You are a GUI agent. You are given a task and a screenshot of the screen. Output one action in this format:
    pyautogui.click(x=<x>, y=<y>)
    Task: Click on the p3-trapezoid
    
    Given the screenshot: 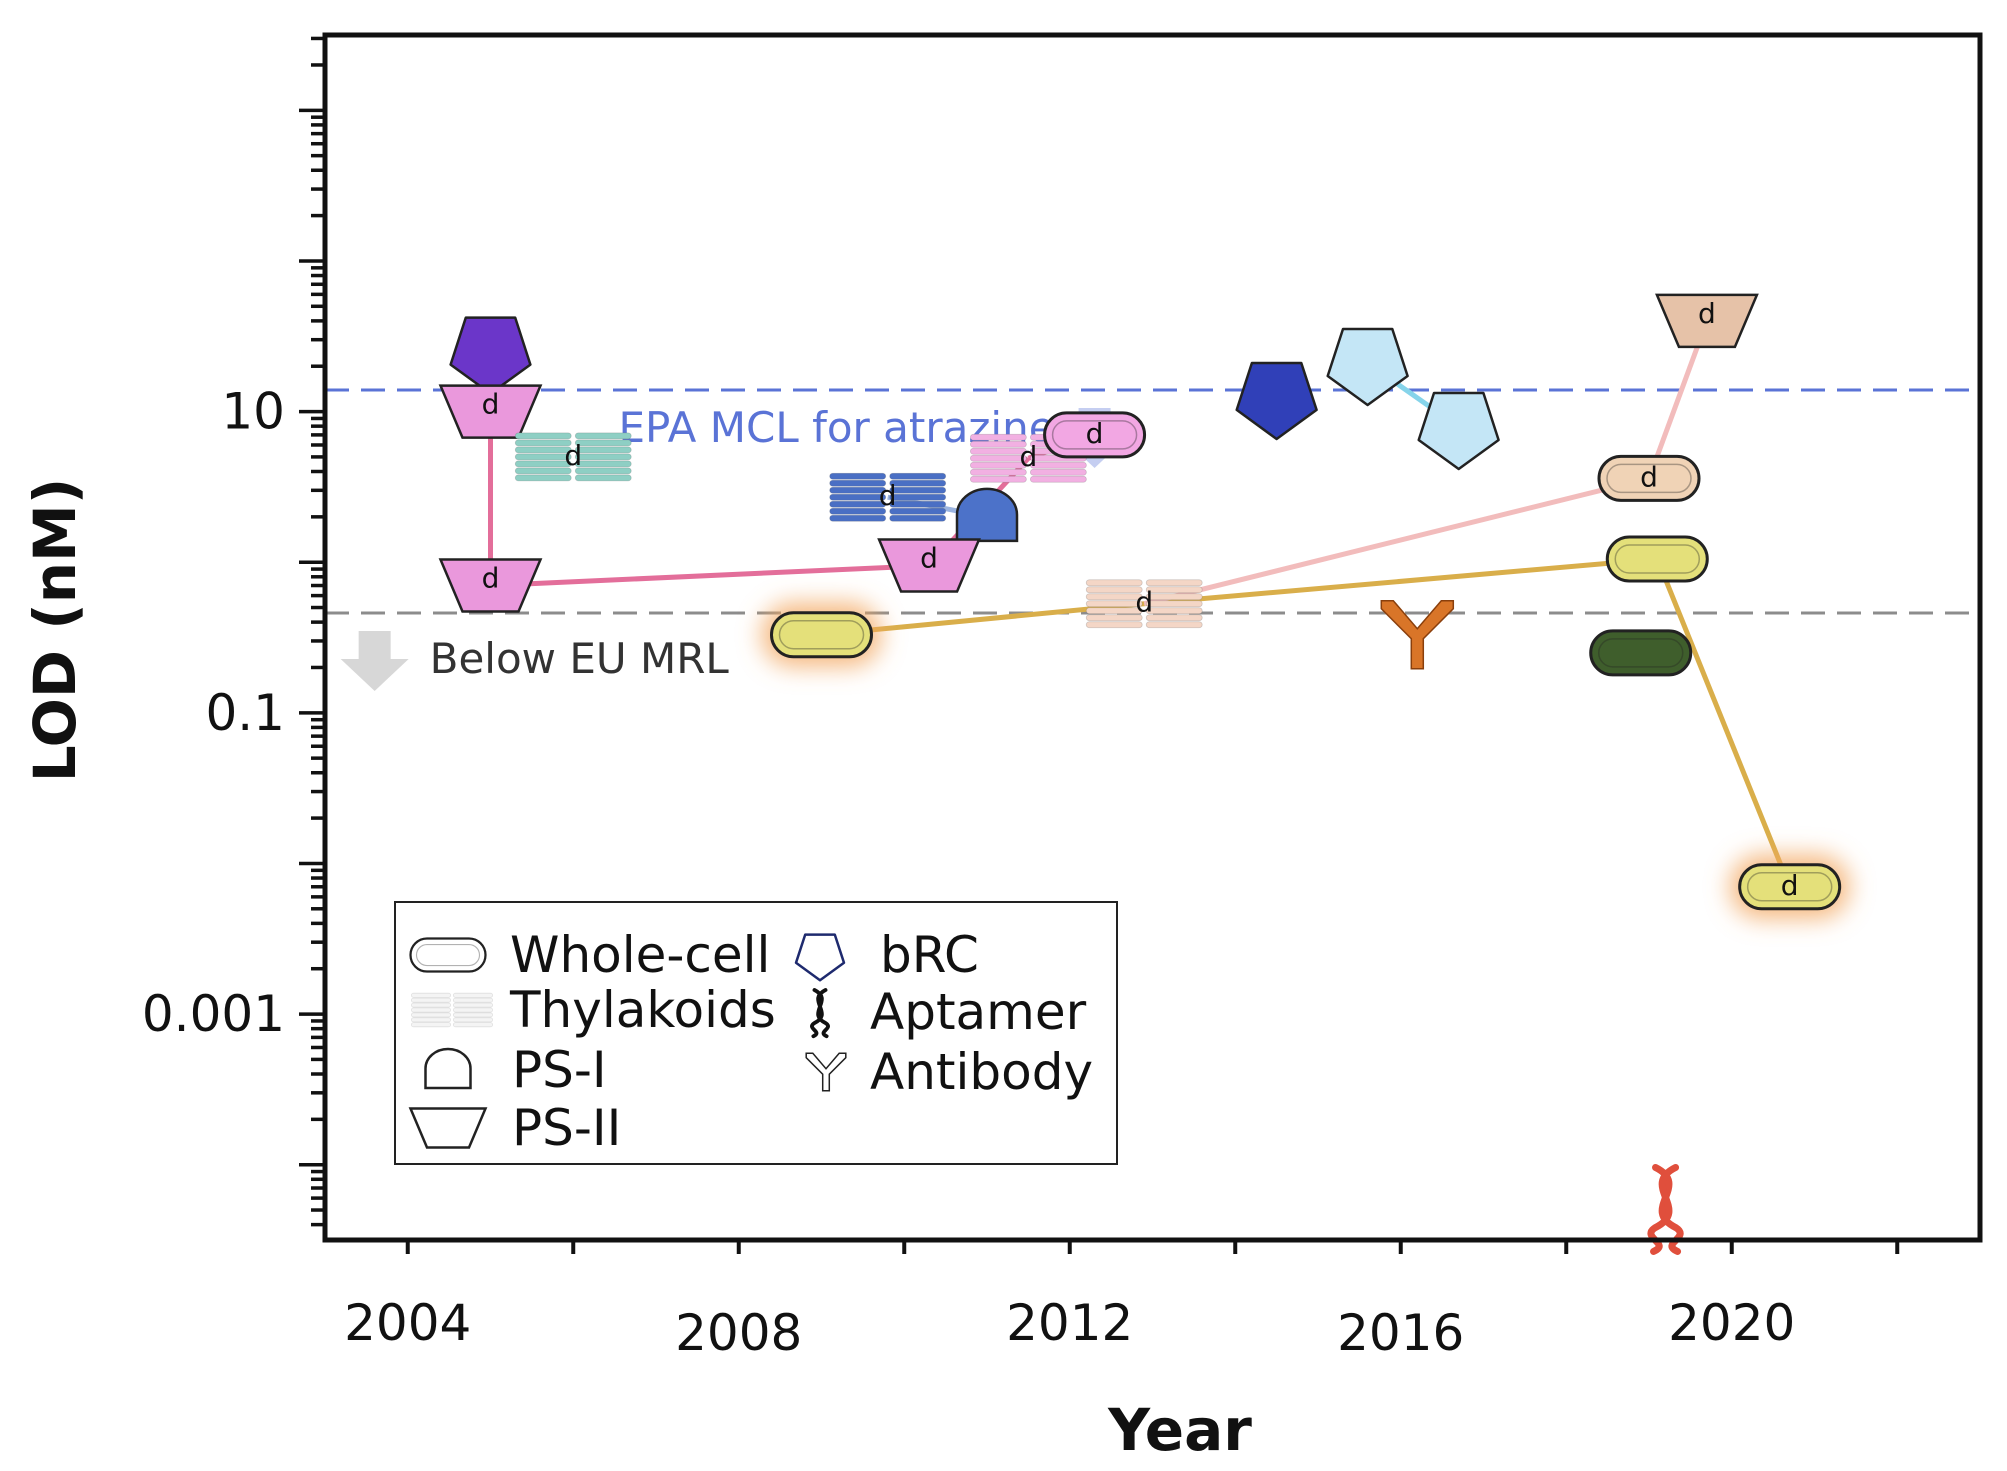 What is the action you would take?
    pyautogui.click(x=490, y=585)
    